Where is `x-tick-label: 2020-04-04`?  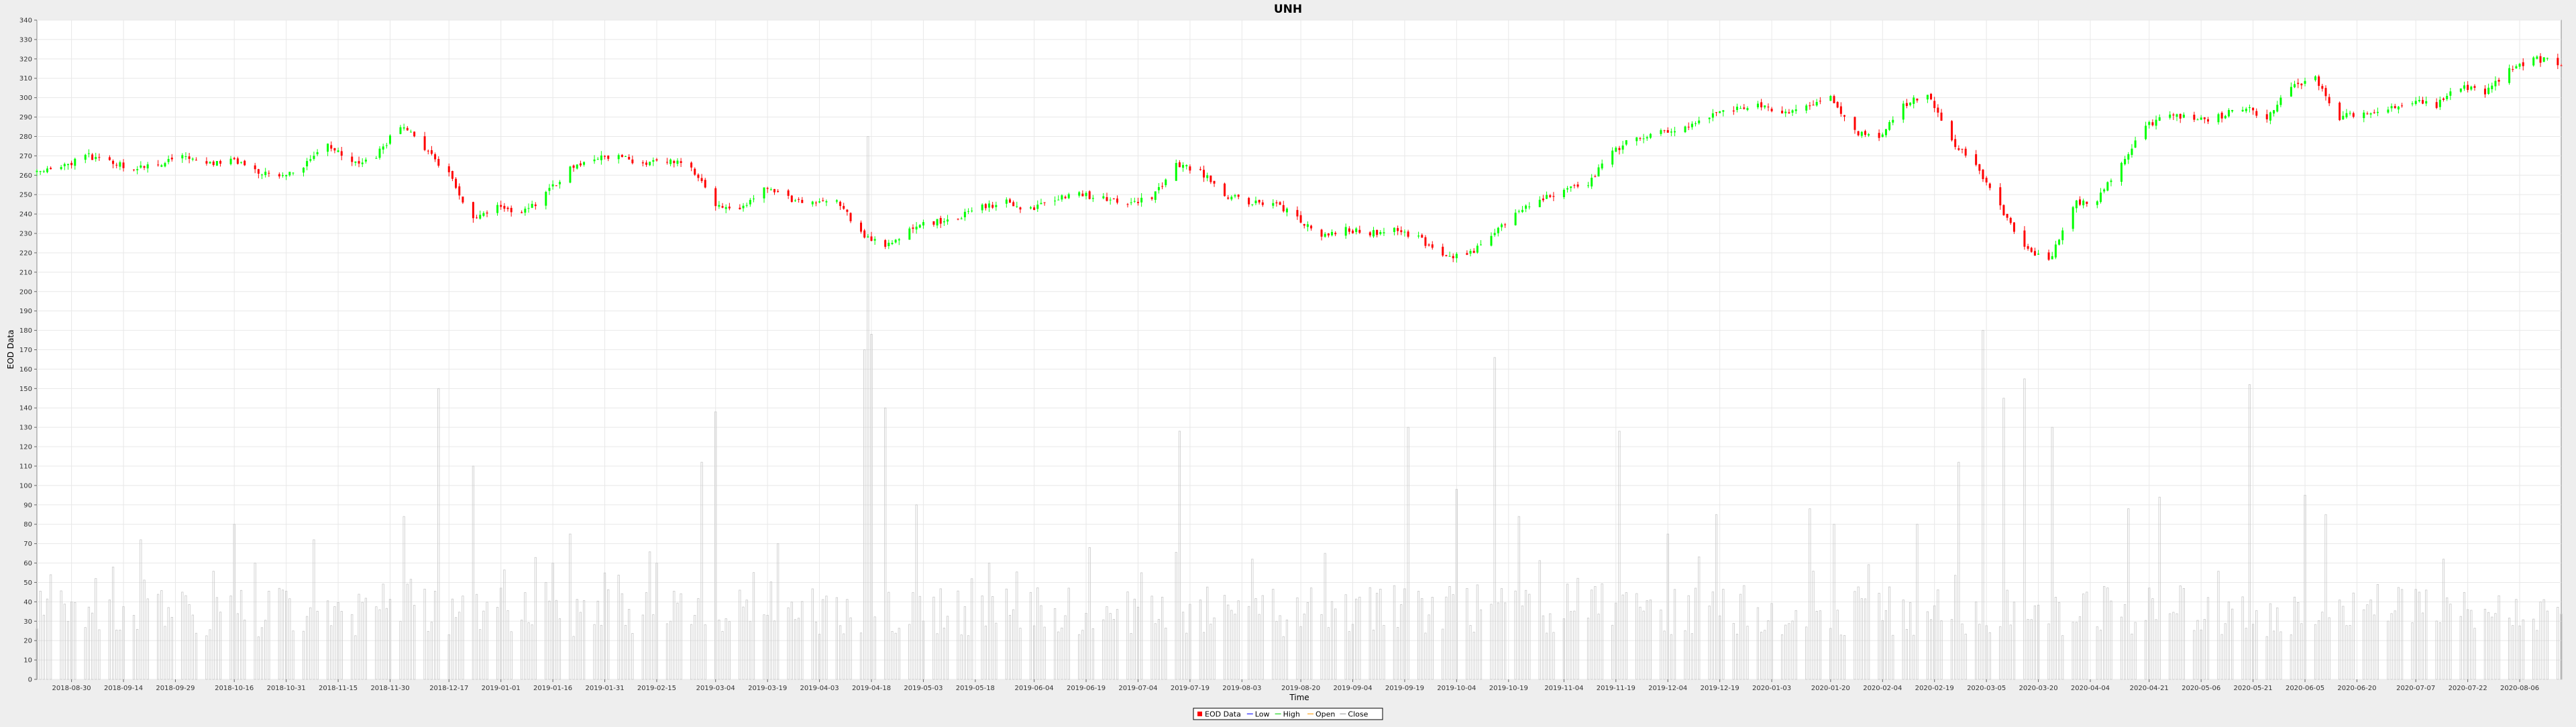
x-tick-label: 2020-04-04 is located at coordinates (2090, 688).